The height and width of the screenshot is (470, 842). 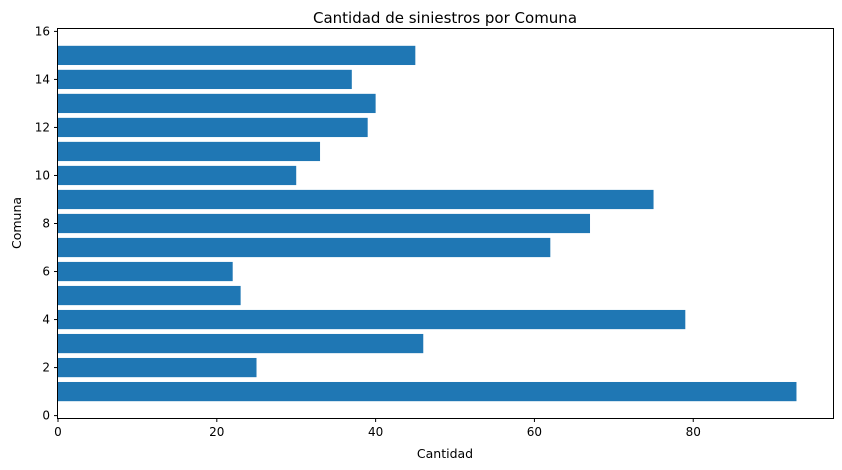 I want to click on x-tick-label: 60, so click(x=534, y=432).